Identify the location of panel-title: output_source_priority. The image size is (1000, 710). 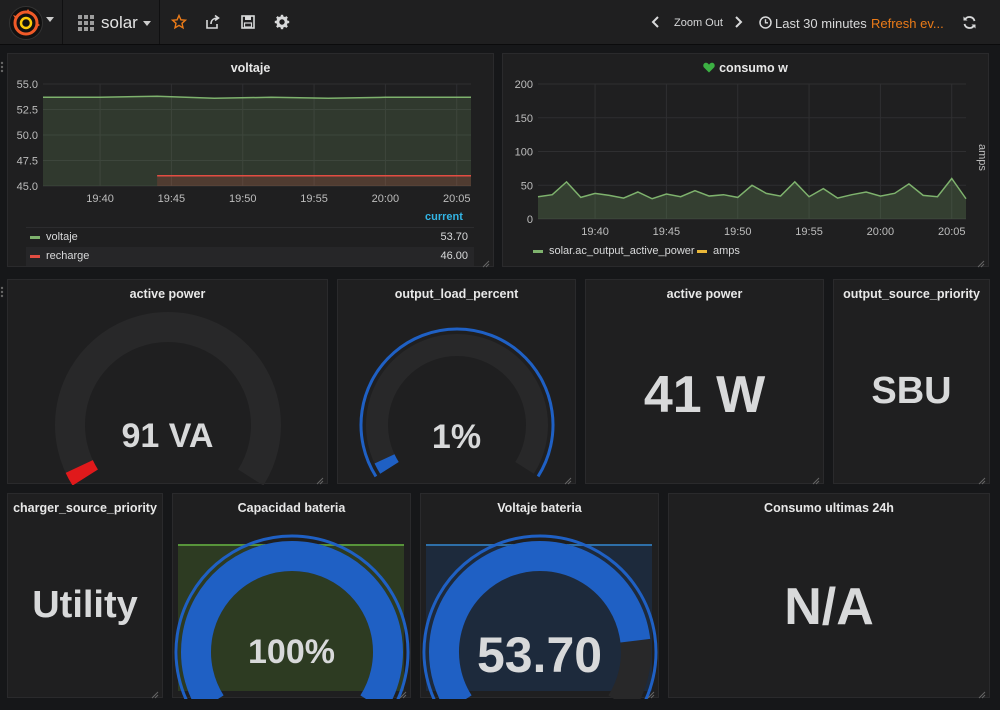
(911, 294).